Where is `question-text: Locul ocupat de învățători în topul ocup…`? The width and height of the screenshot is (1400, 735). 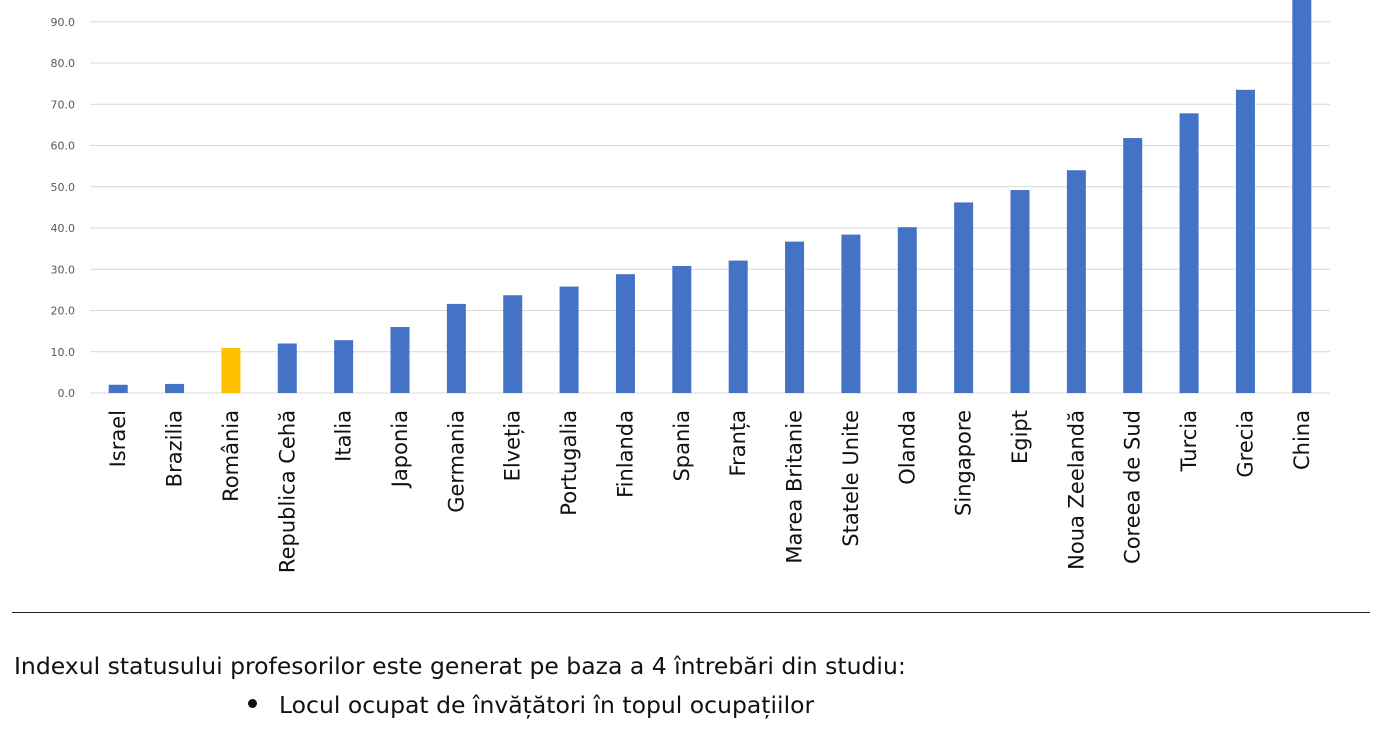
question-text: Locul ocupat de învățători în topul ocup… is located at coordinates (547, 705).